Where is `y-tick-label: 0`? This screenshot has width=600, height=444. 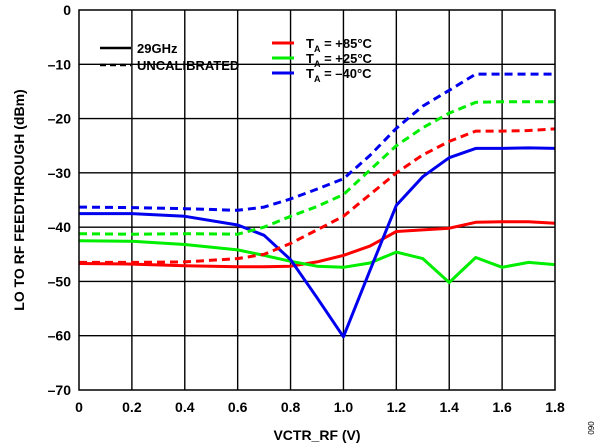
y-tick-label: 0 is located at coordinates (67, 10).